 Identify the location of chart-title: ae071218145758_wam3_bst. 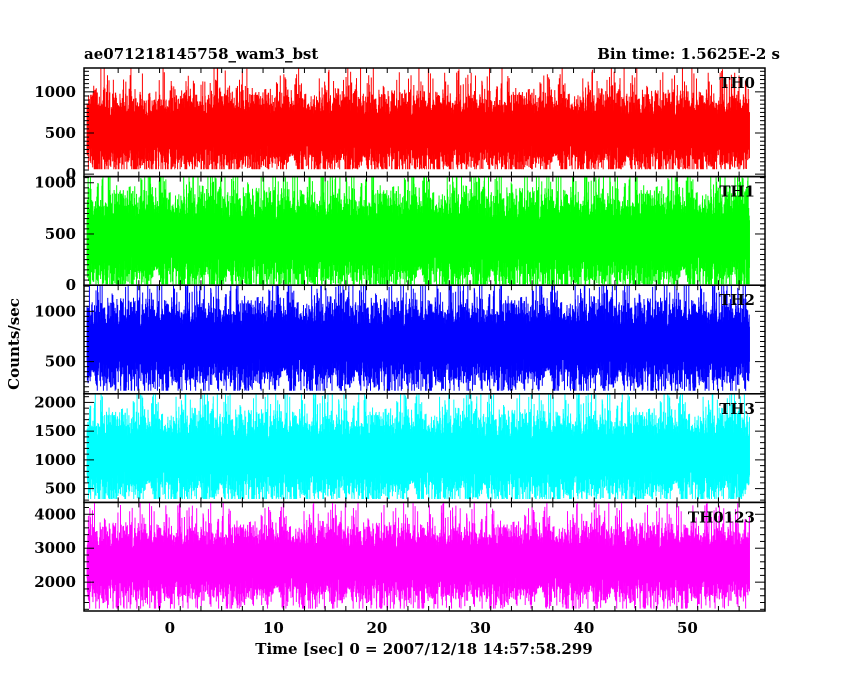
(201, 54).